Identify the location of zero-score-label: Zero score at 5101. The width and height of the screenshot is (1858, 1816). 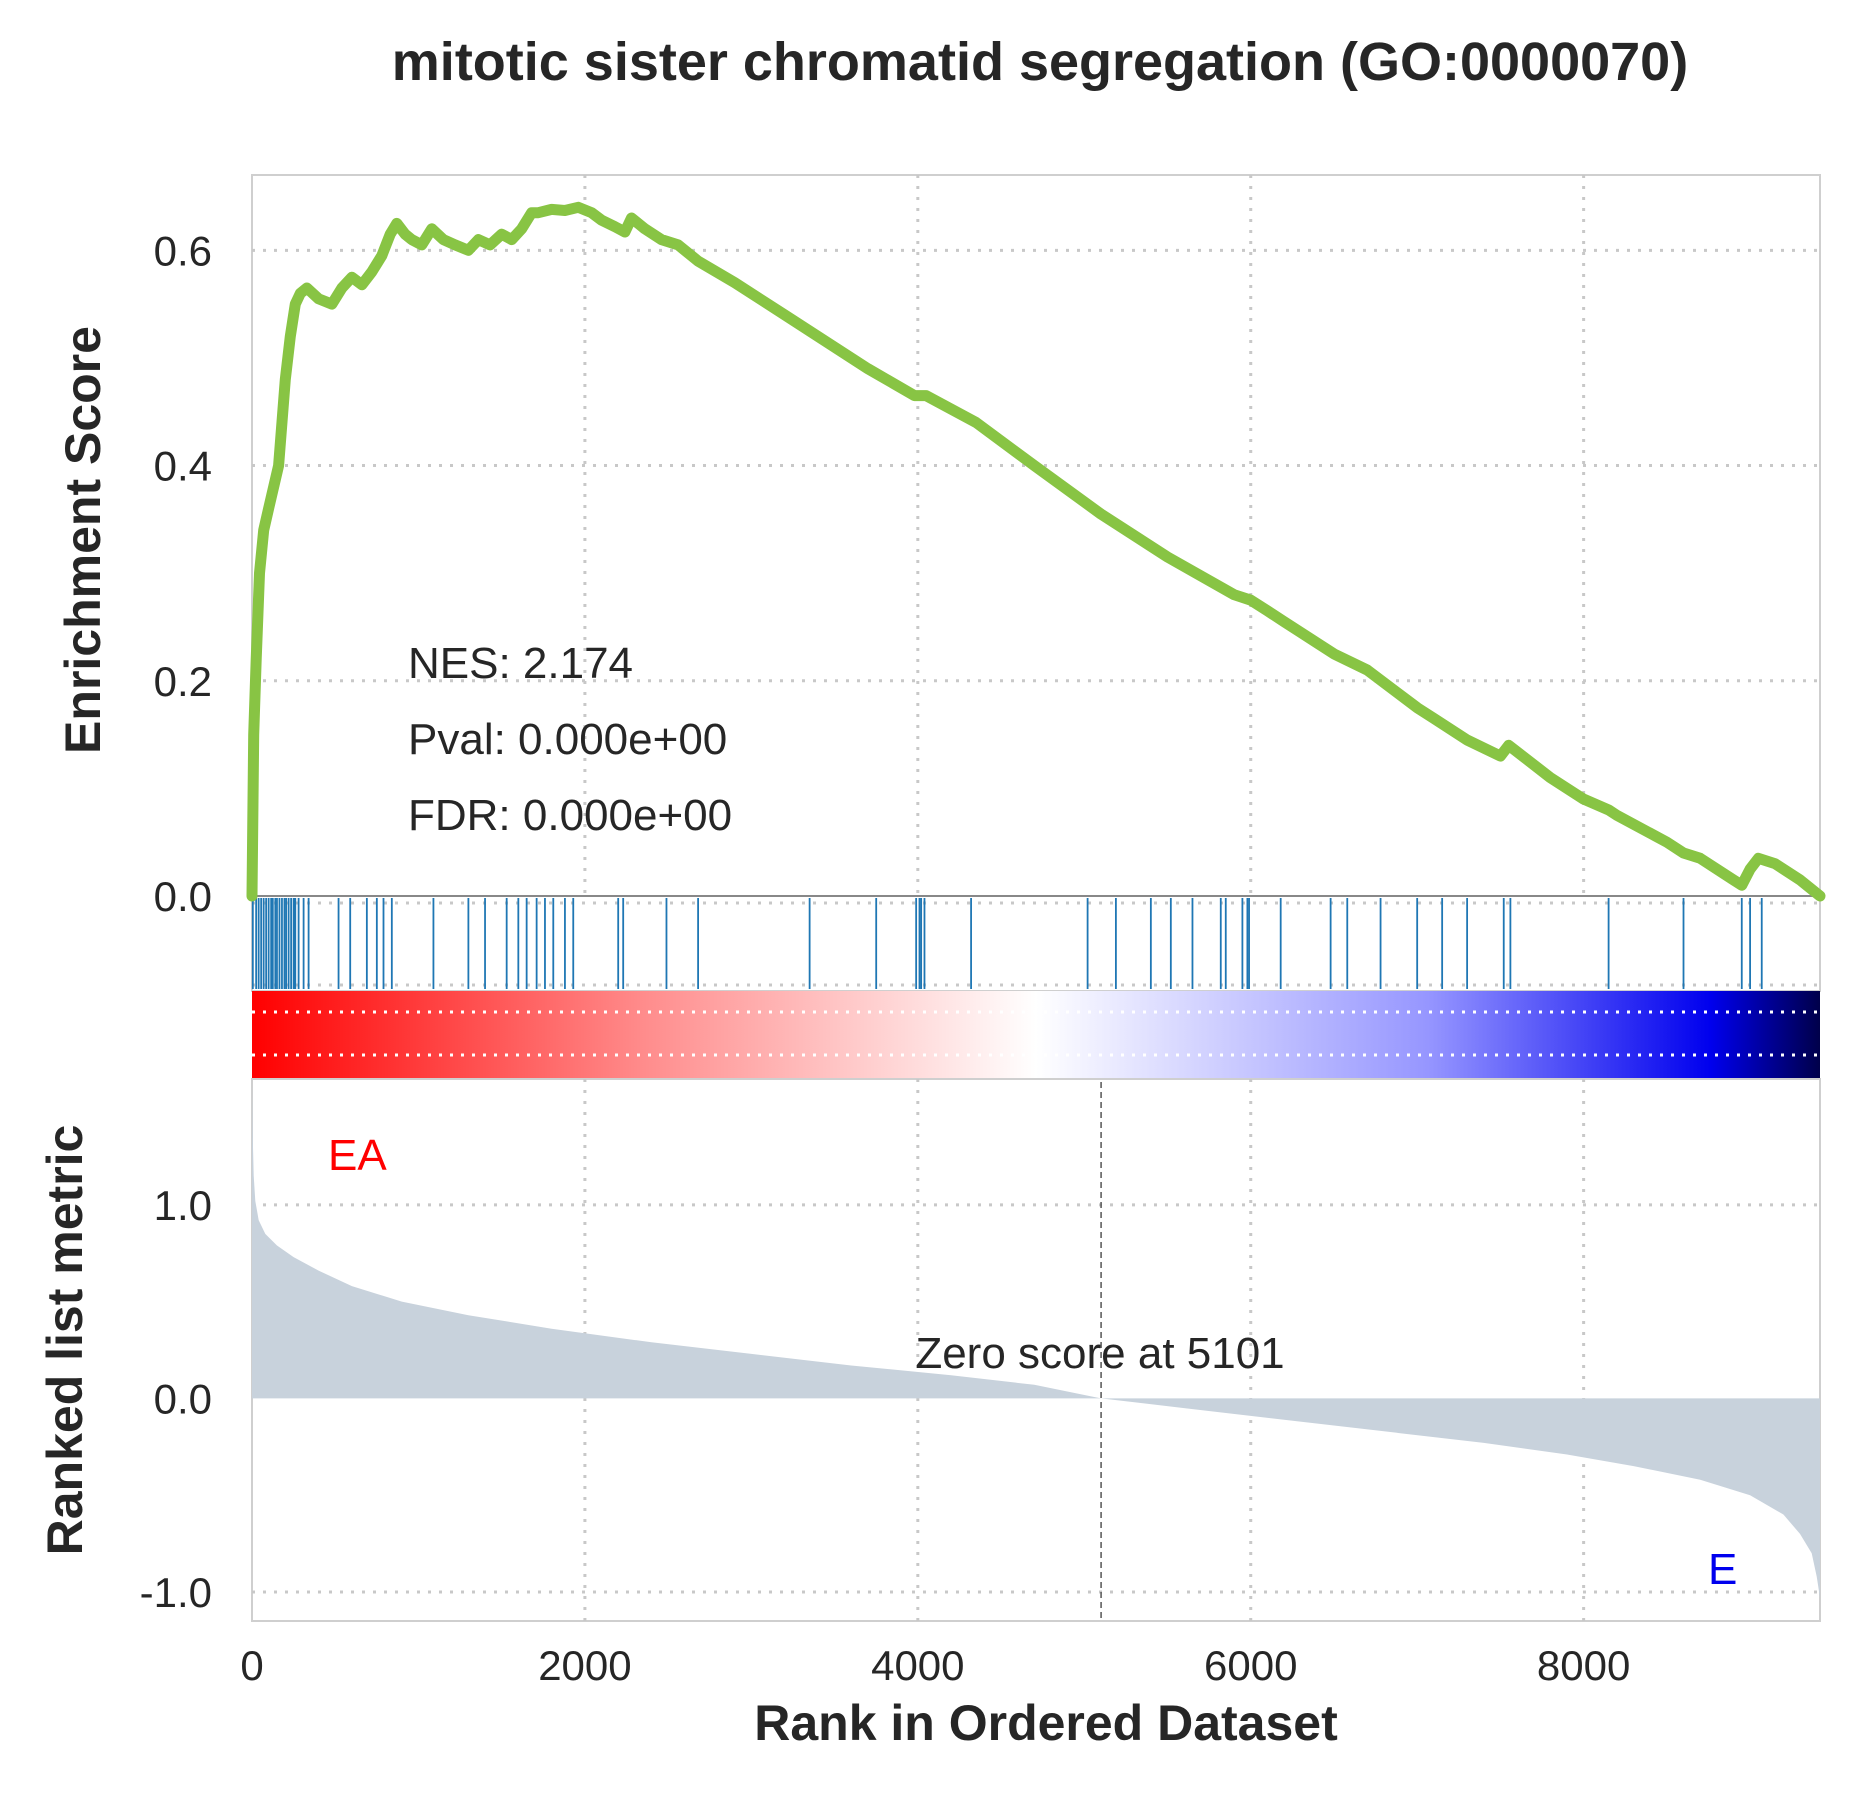
(1099, 1353).